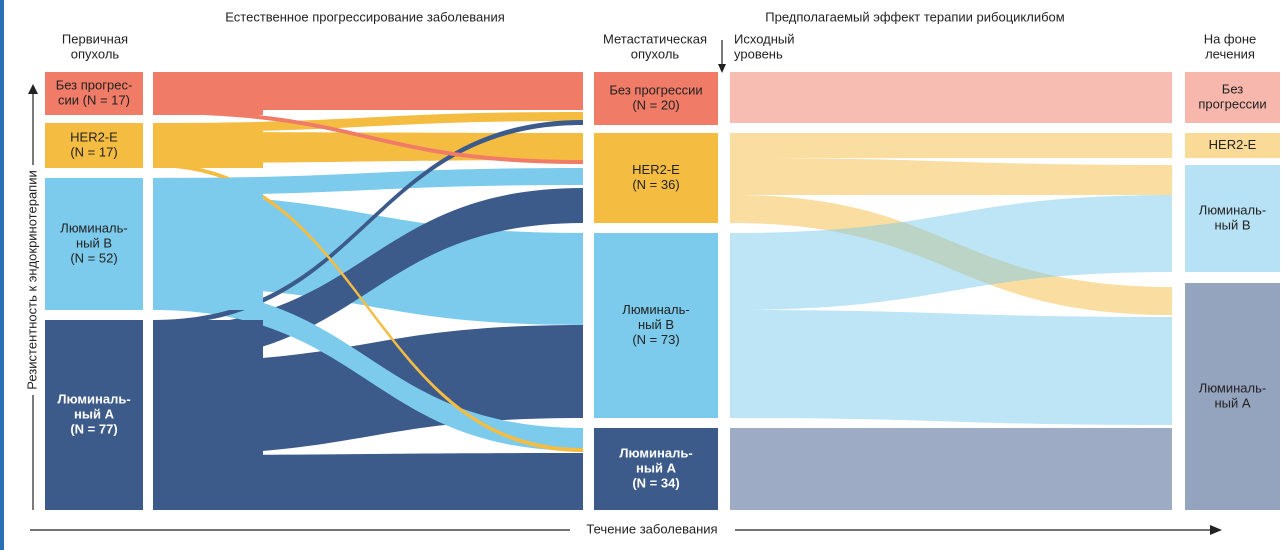 The height and width of the screenshot is (550, 1285). I want to click on node-label: сии (N = 17), so click(94, 99).